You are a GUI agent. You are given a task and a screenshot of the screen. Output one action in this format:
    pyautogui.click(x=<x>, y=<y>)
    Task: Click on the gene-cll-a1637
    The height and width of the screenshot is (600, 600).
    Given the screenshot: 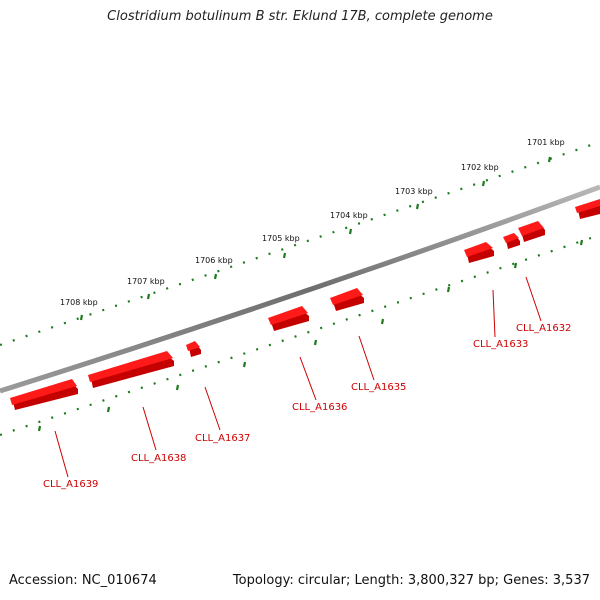 What is the action you would take?
    pyautogui.click(x=193, y=349)
    